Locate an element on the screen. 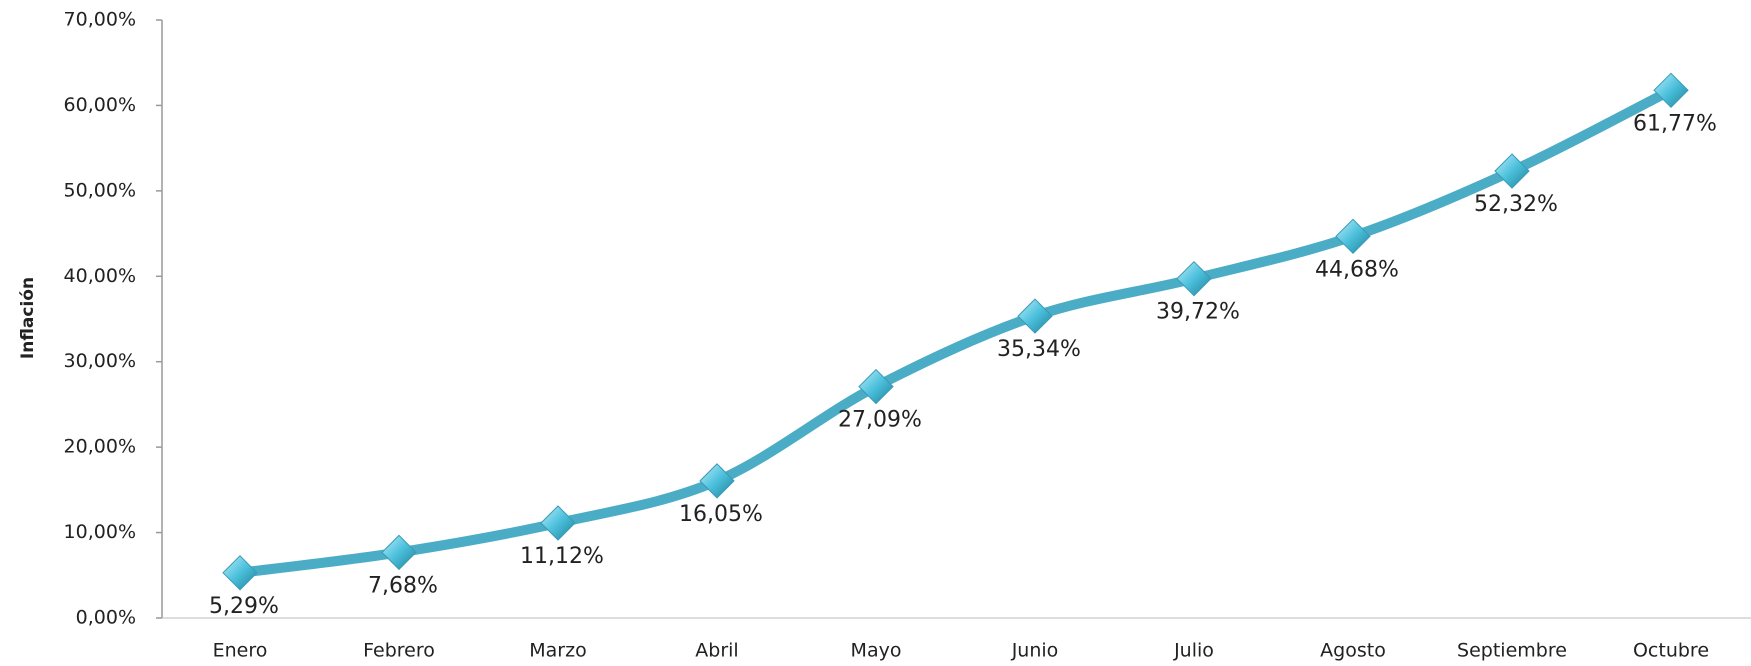  x-tick-label: Octubre is located at coordinates (1671, 651).